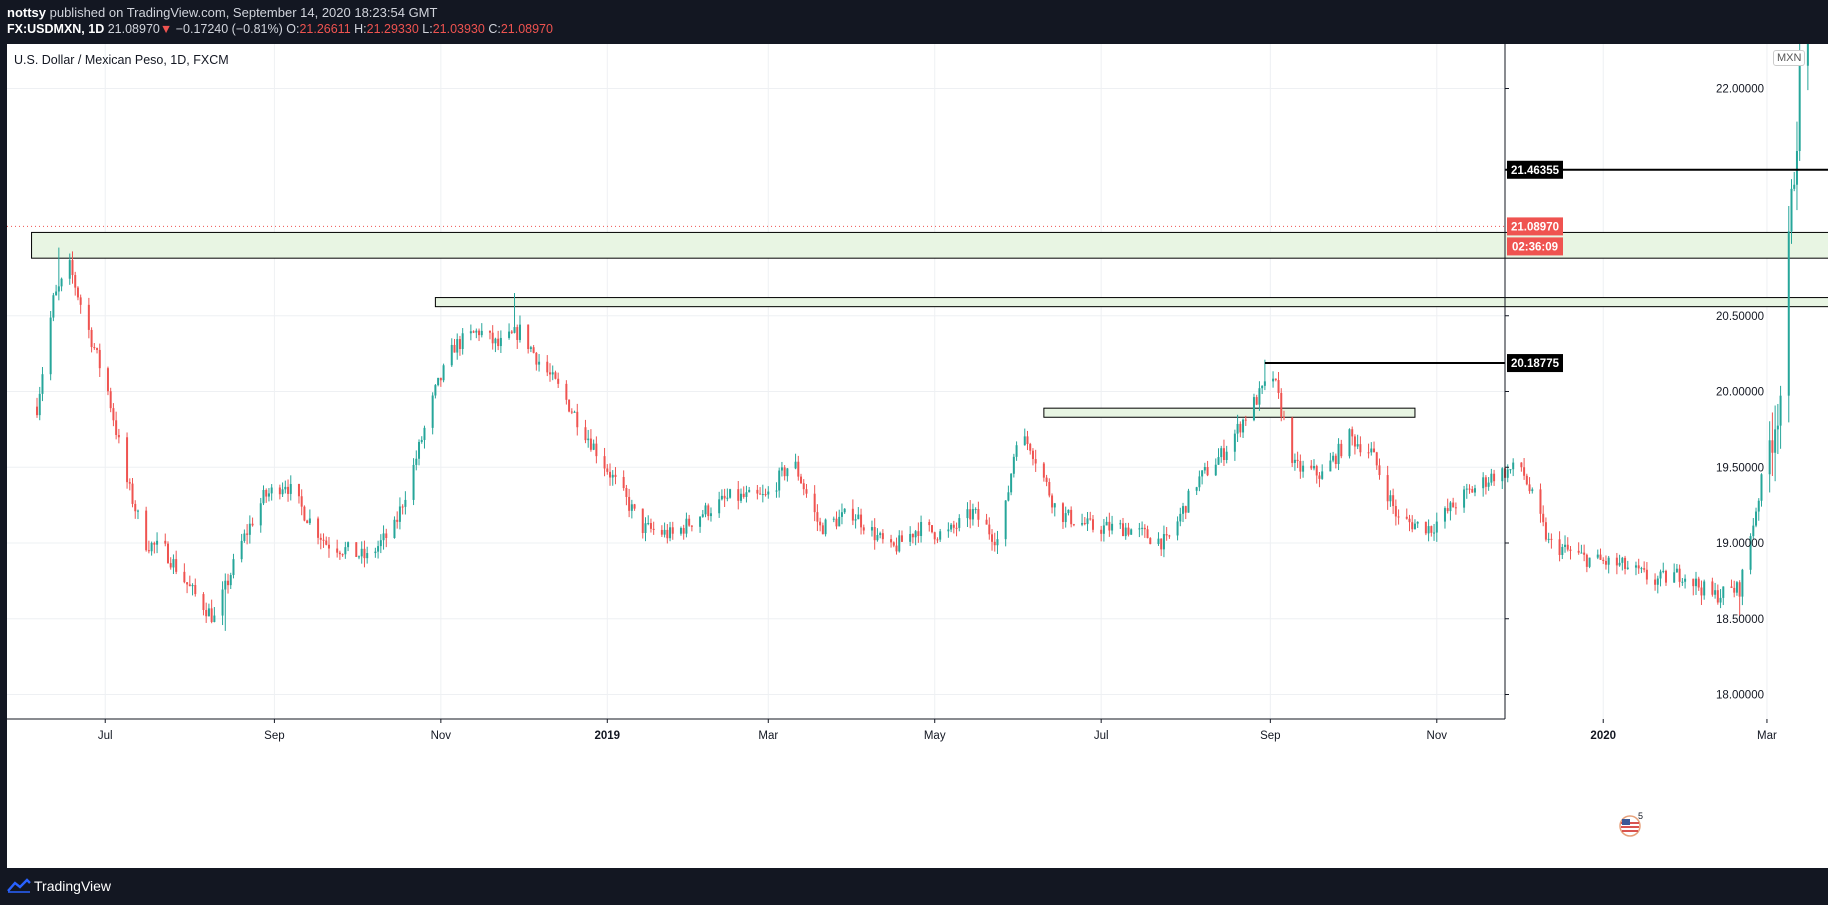 The width and height of the screenshot is (1828, 905). What do you see at coordinates (494, 29) in the screenshot?
I see `close-label: C:` at bounding box center [494, 29].